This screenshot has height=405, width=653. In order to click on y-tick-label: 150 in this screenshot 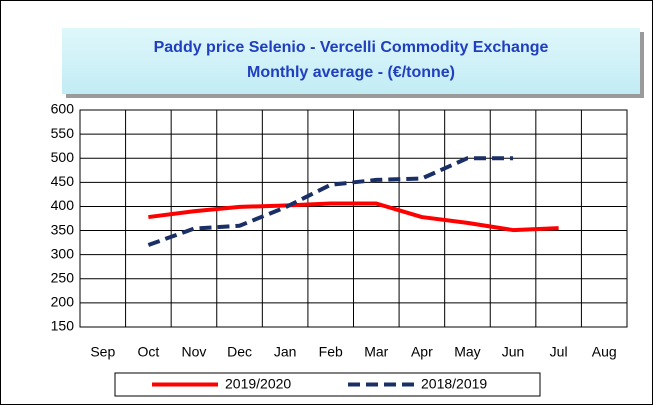, I will do `click(63, 326)`.